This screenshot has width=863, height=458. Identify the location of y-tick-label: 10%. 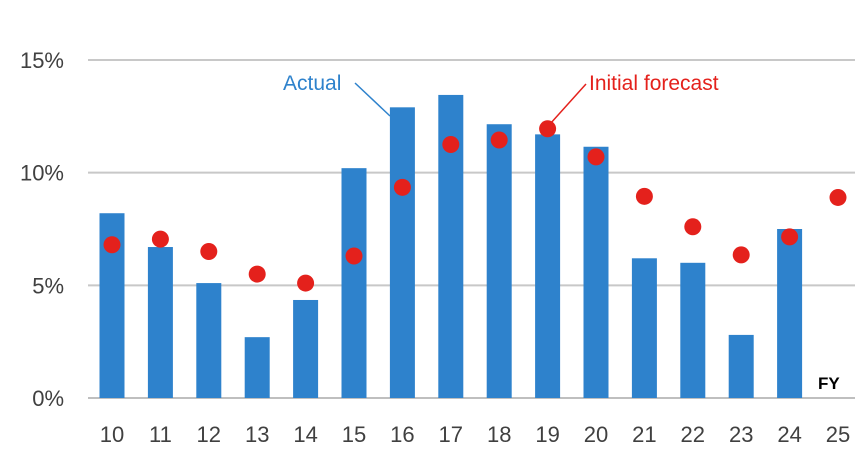
(42, 173).